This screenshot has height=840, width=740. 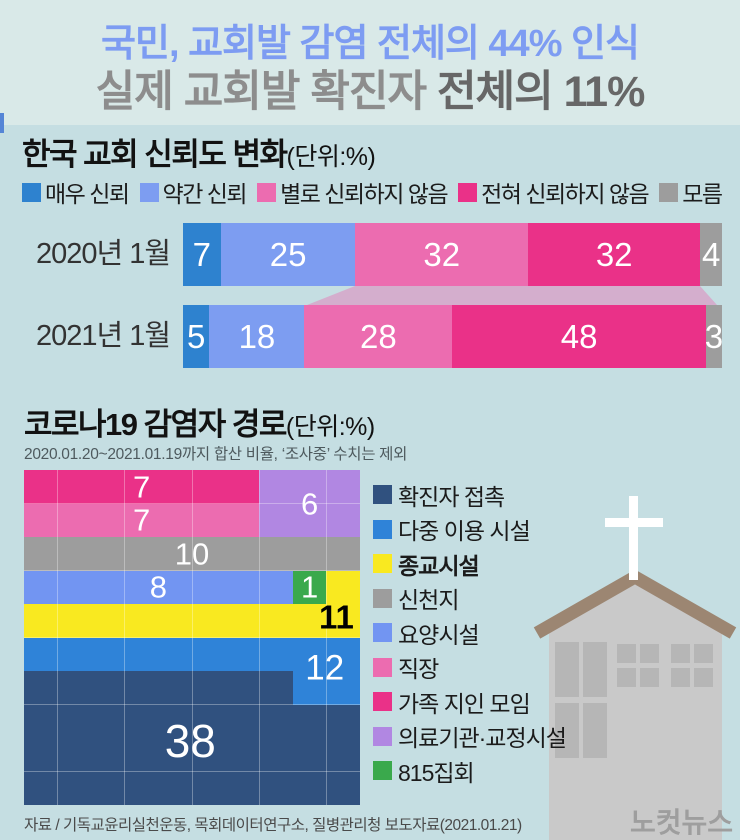 I want to click on mosaic-block-value: 12, so click(x=325, y=668).